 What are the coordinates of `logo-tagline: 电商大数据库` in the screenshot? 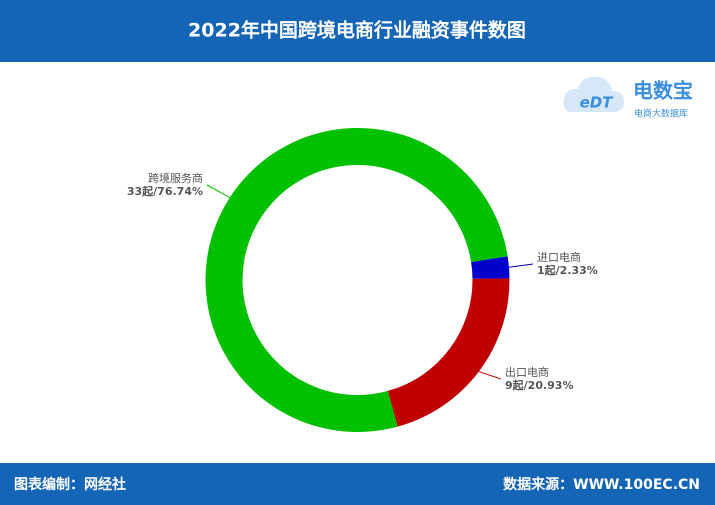 It's located at (661, 114).